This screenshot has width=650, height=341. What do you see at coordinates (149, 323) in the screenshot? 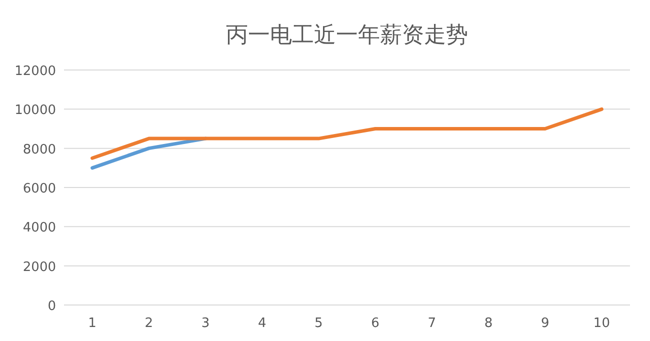
I see `x-tick-label: 2` at bounding box center [149, 323].